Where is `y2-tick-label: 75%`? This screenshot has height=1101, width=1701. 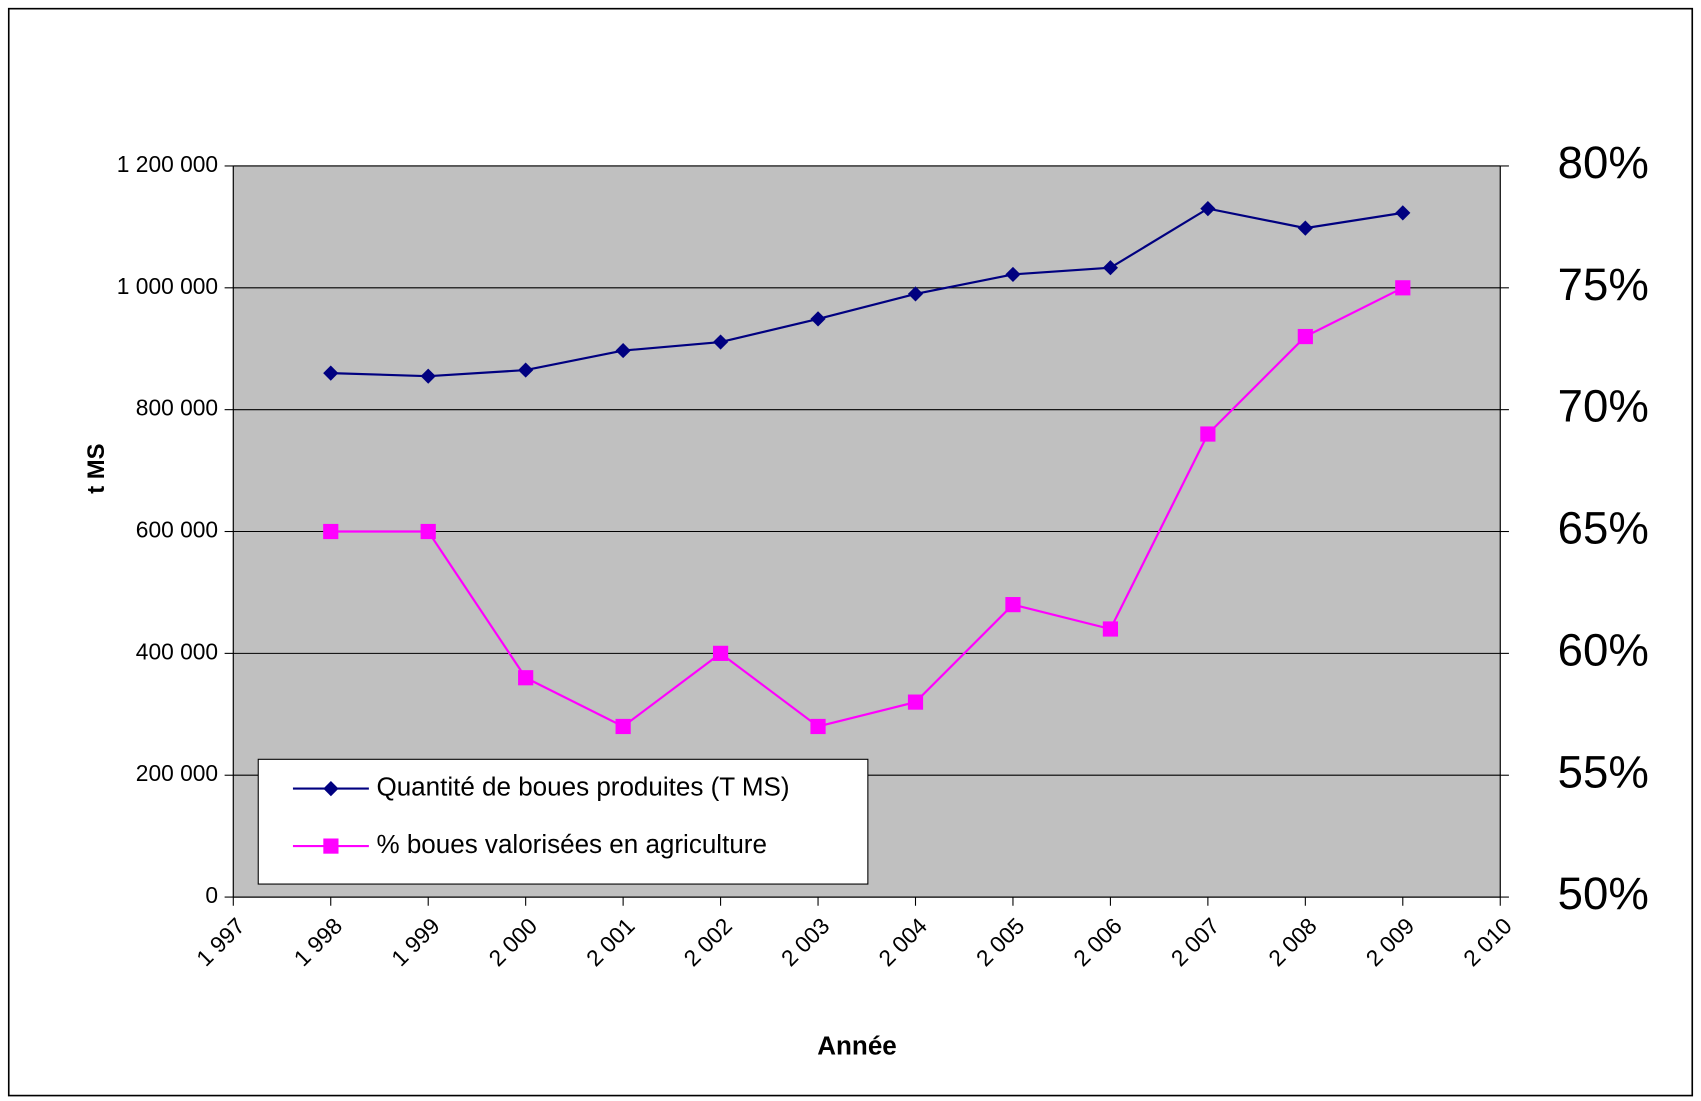 y2-tick-label: 75% is located at coordinates (1603, 284).